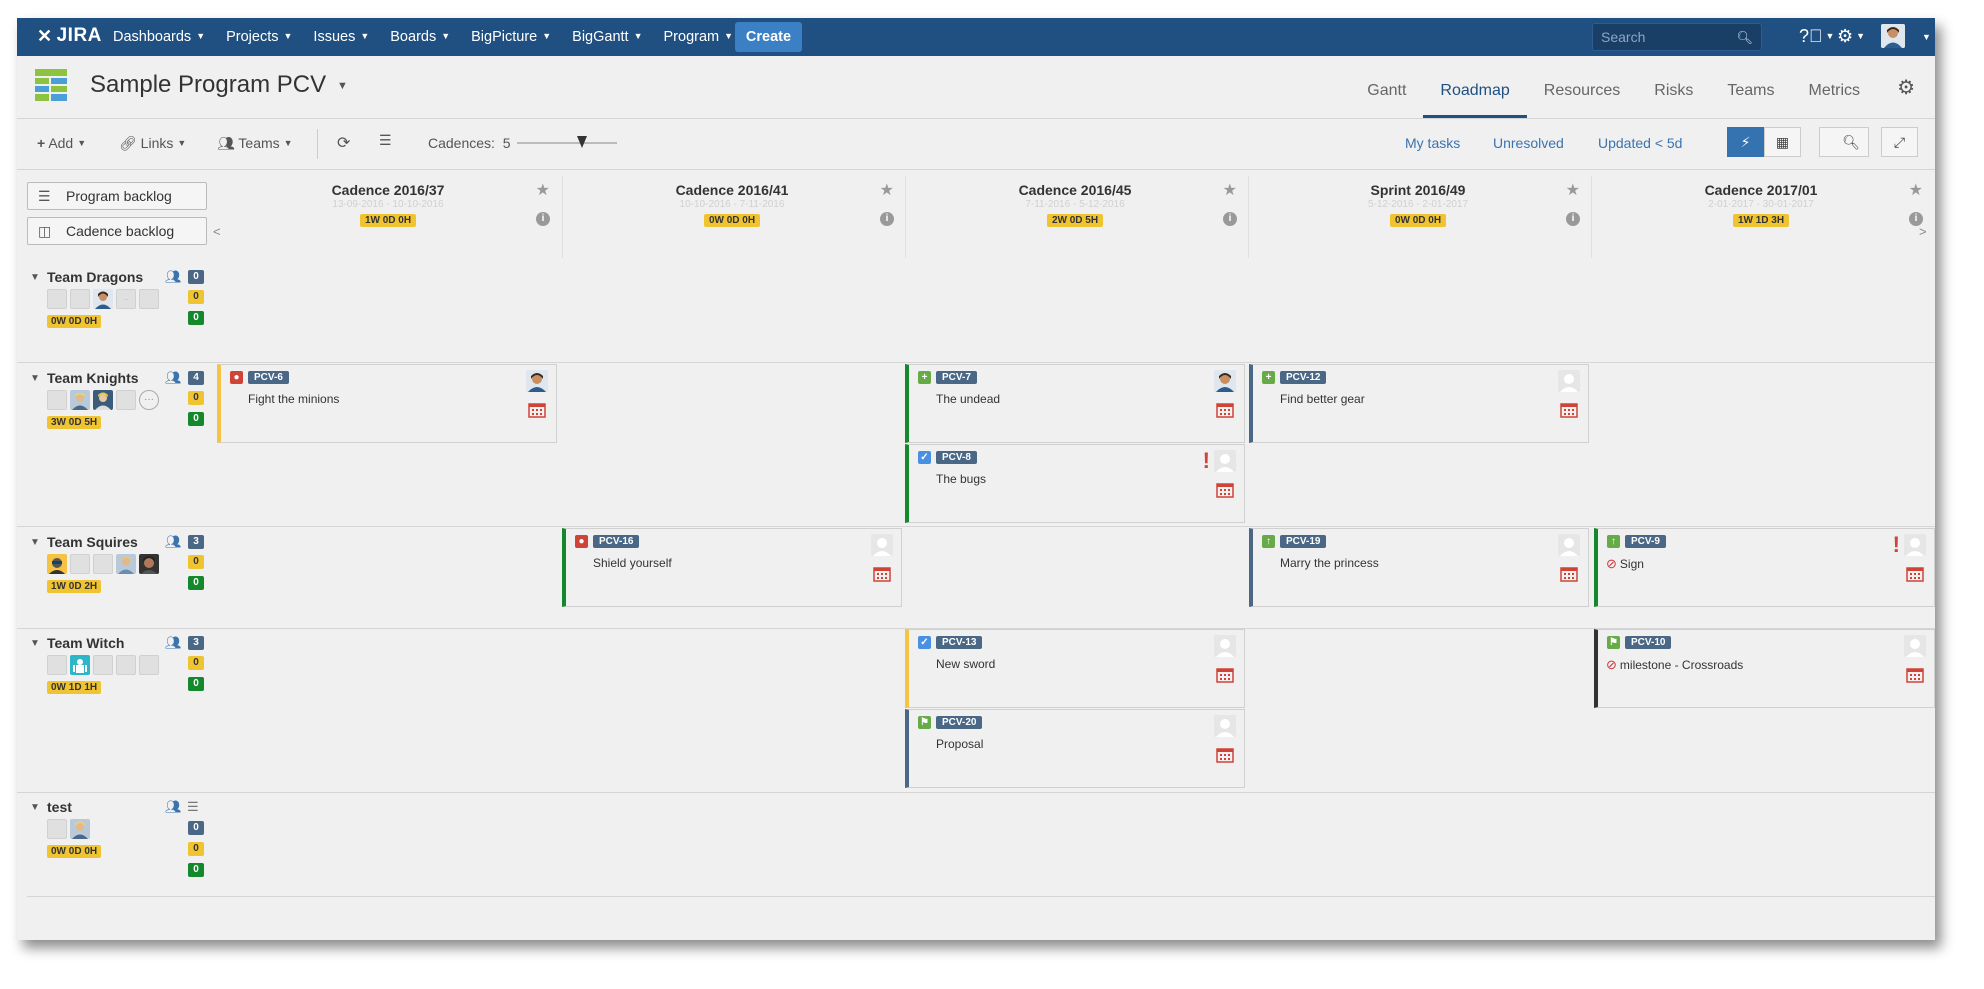  Describe the element at coordinates (1419, 567) in the screenshot. I see `issue-card: ↑ PCV-19 Marry the princess` at that location.